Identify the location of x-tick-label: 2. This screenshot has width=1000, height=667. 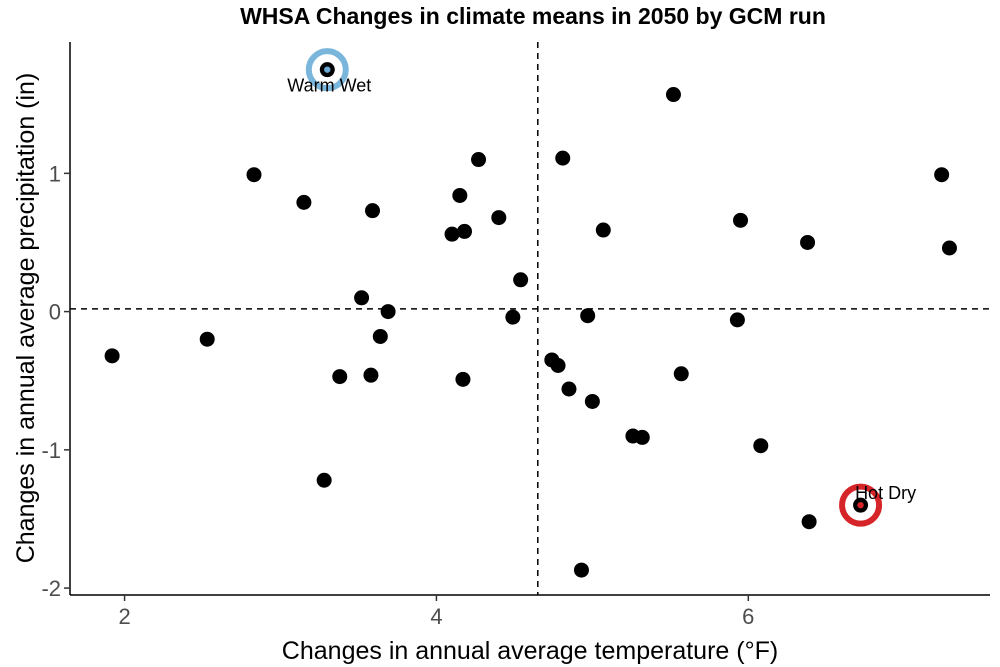
(124, 616).